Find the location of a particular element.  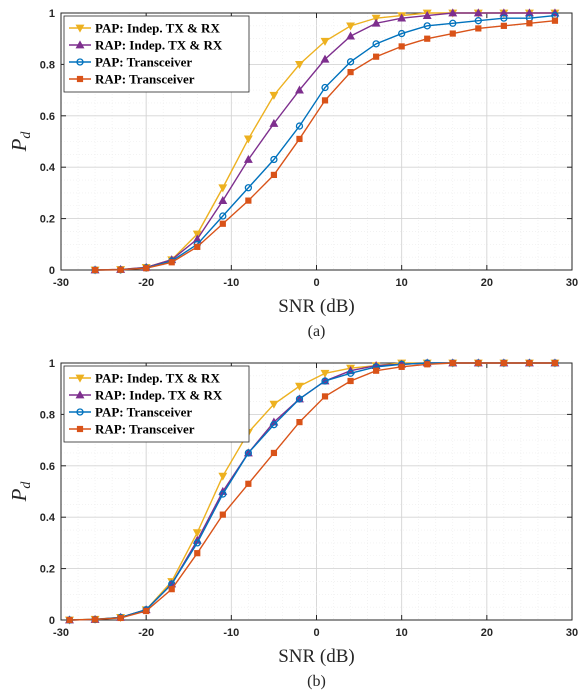

x-tick-label: 0 is located at coordinates (316, 283).